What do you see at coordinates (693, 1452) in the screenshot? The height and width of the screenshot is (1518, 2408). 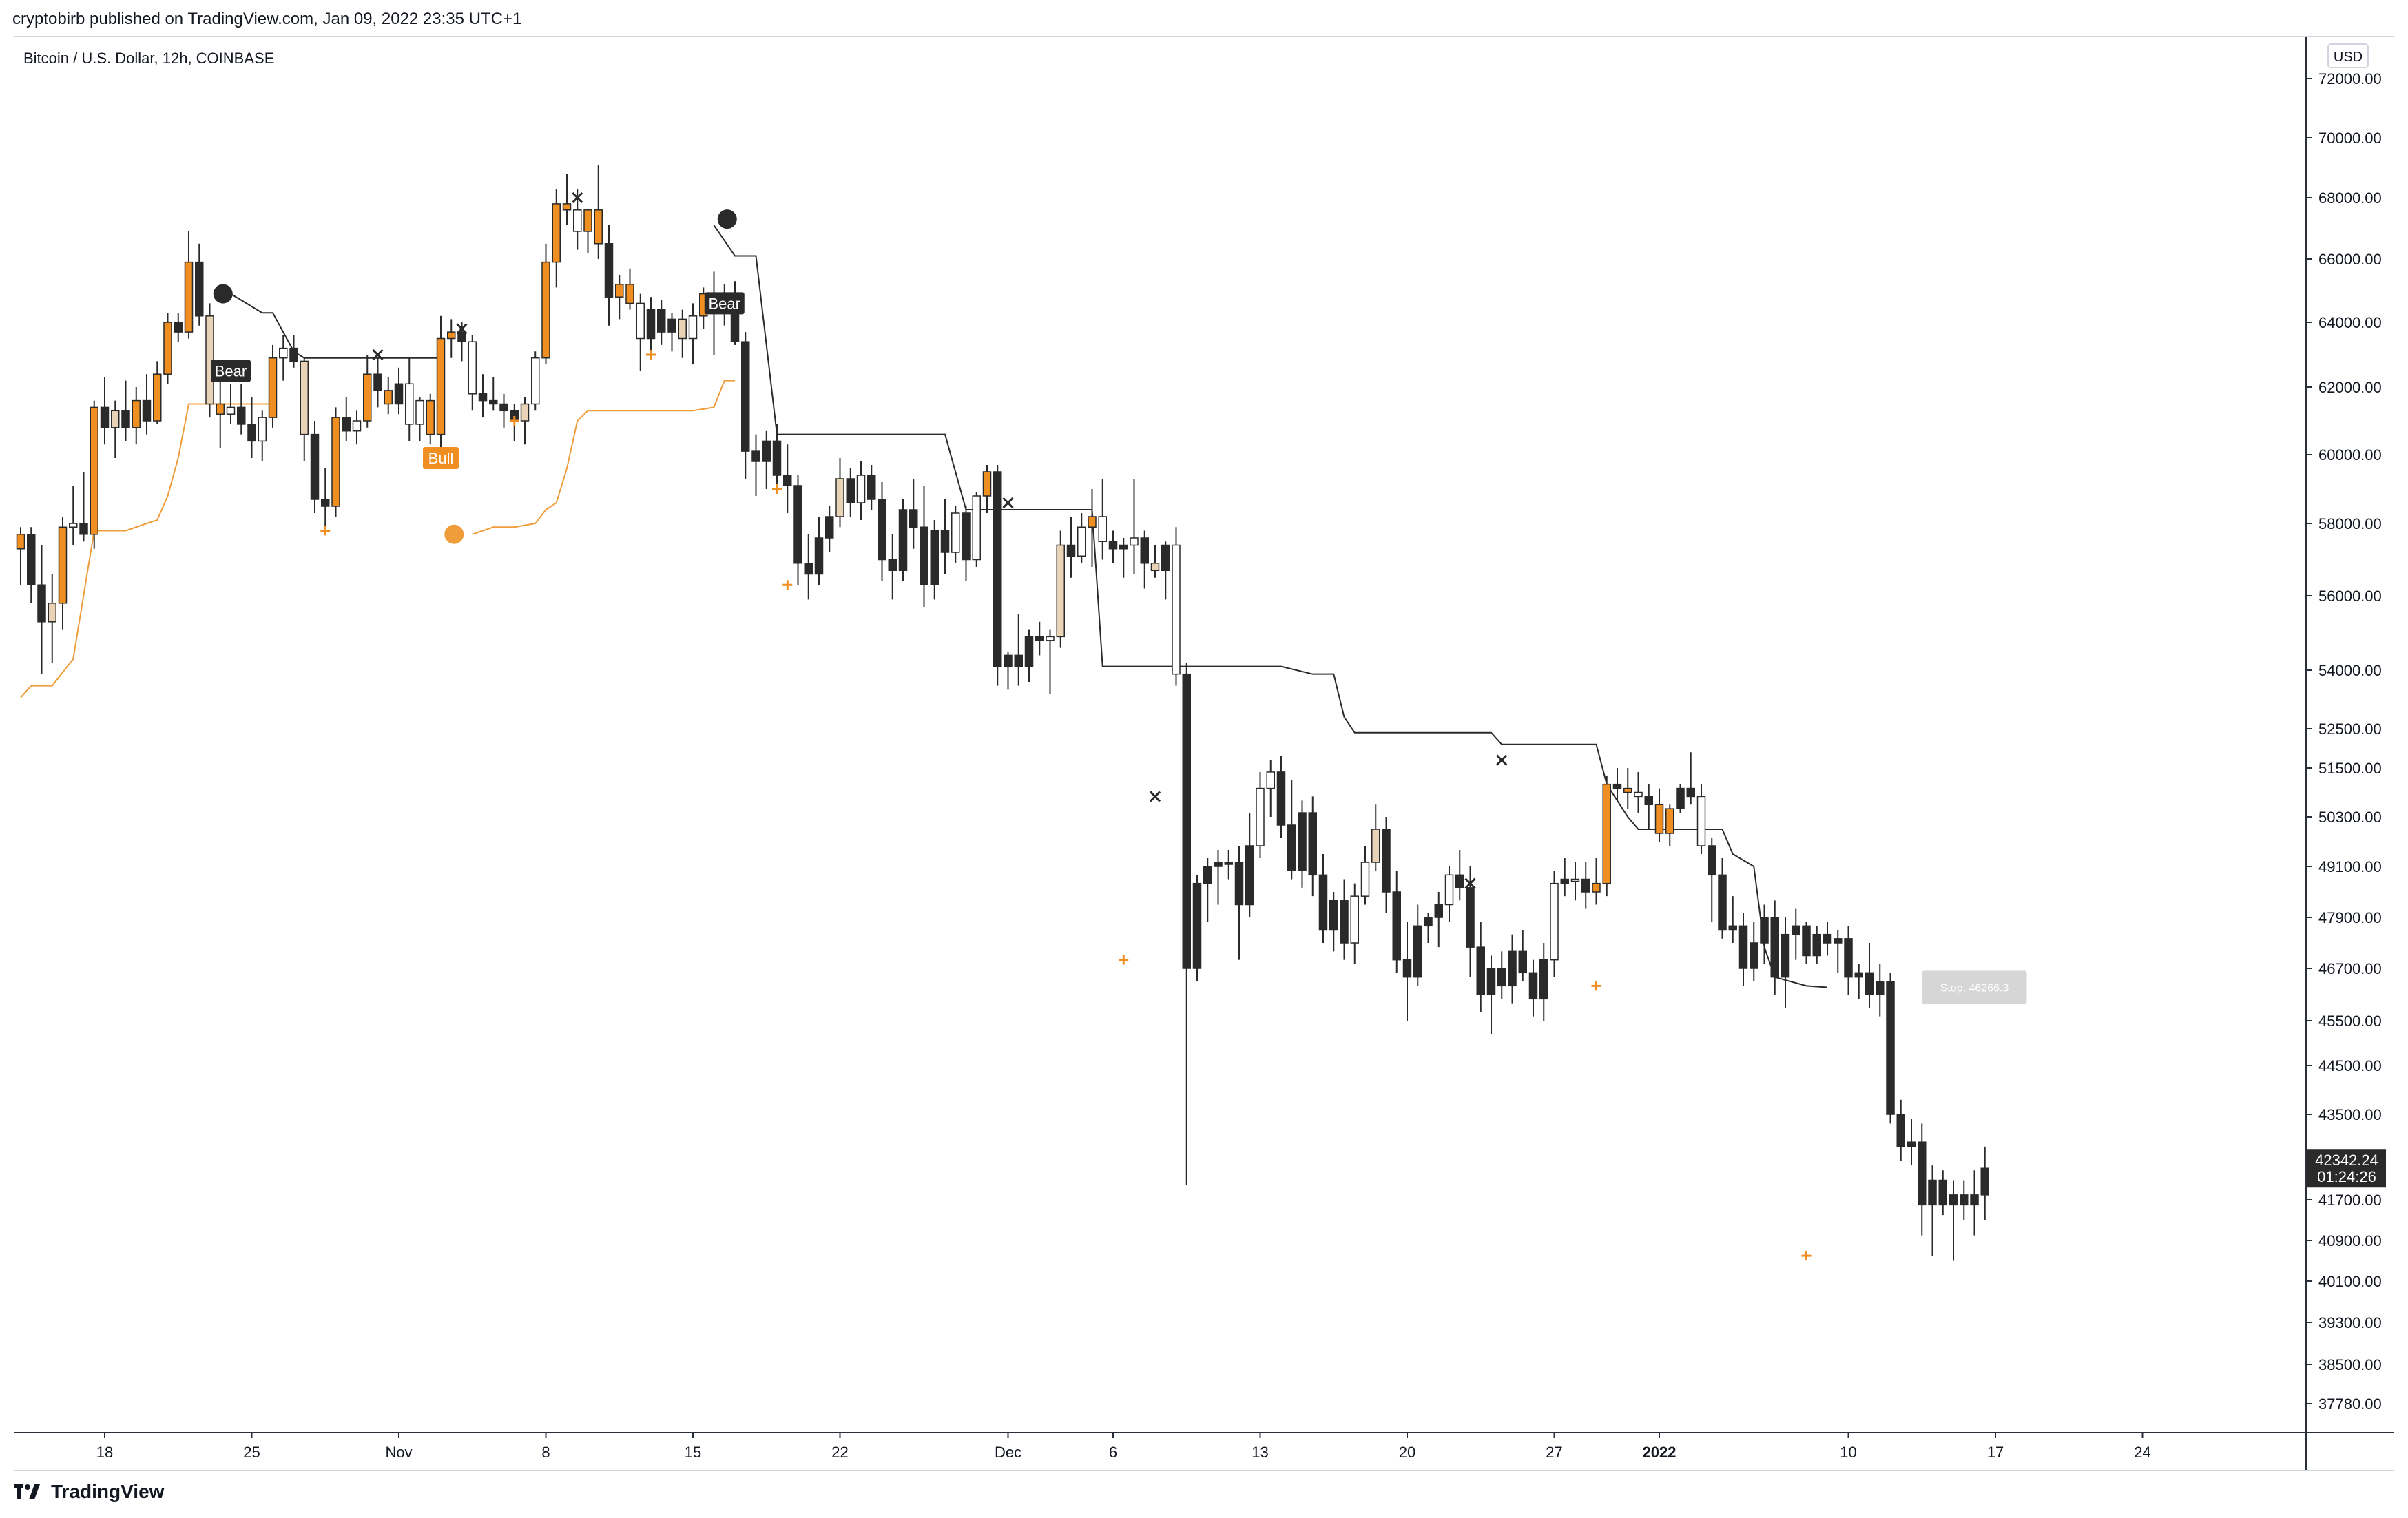 I see `time-tick-label: 15` at bounding box center [693, 1452].